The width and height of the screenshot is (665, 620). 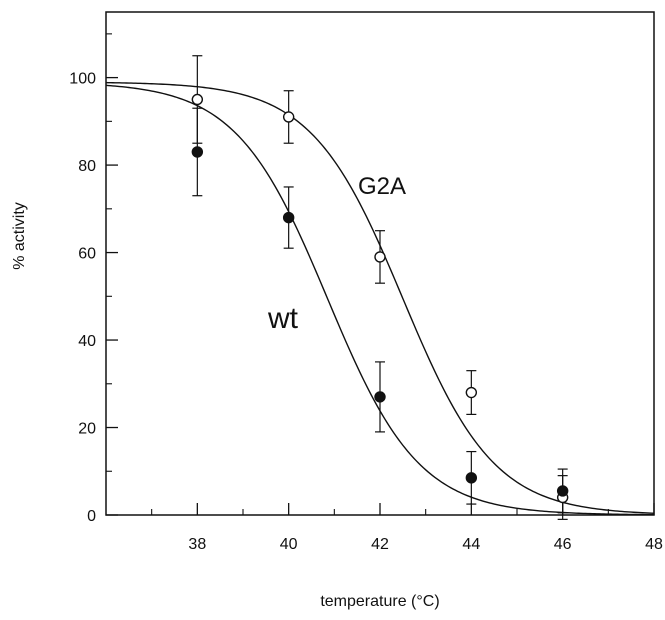 What do you see at coordinates (82, 79) in the screenshot?
I see `y-tick-label: 100` at bounding box center [82, 79].